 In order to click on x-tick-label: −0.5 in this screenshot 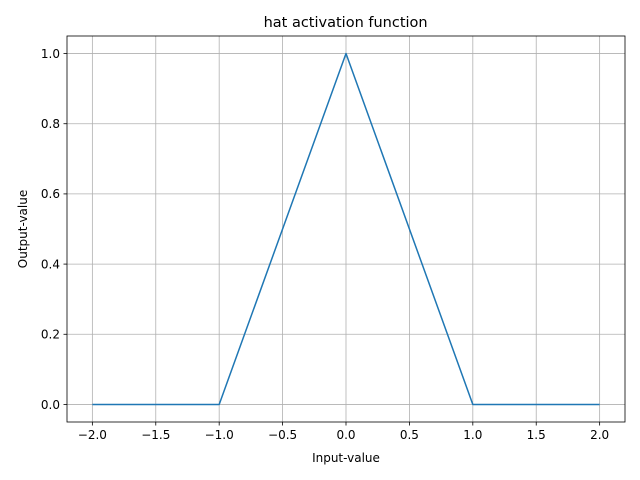, I will do `click(282, 435)`.